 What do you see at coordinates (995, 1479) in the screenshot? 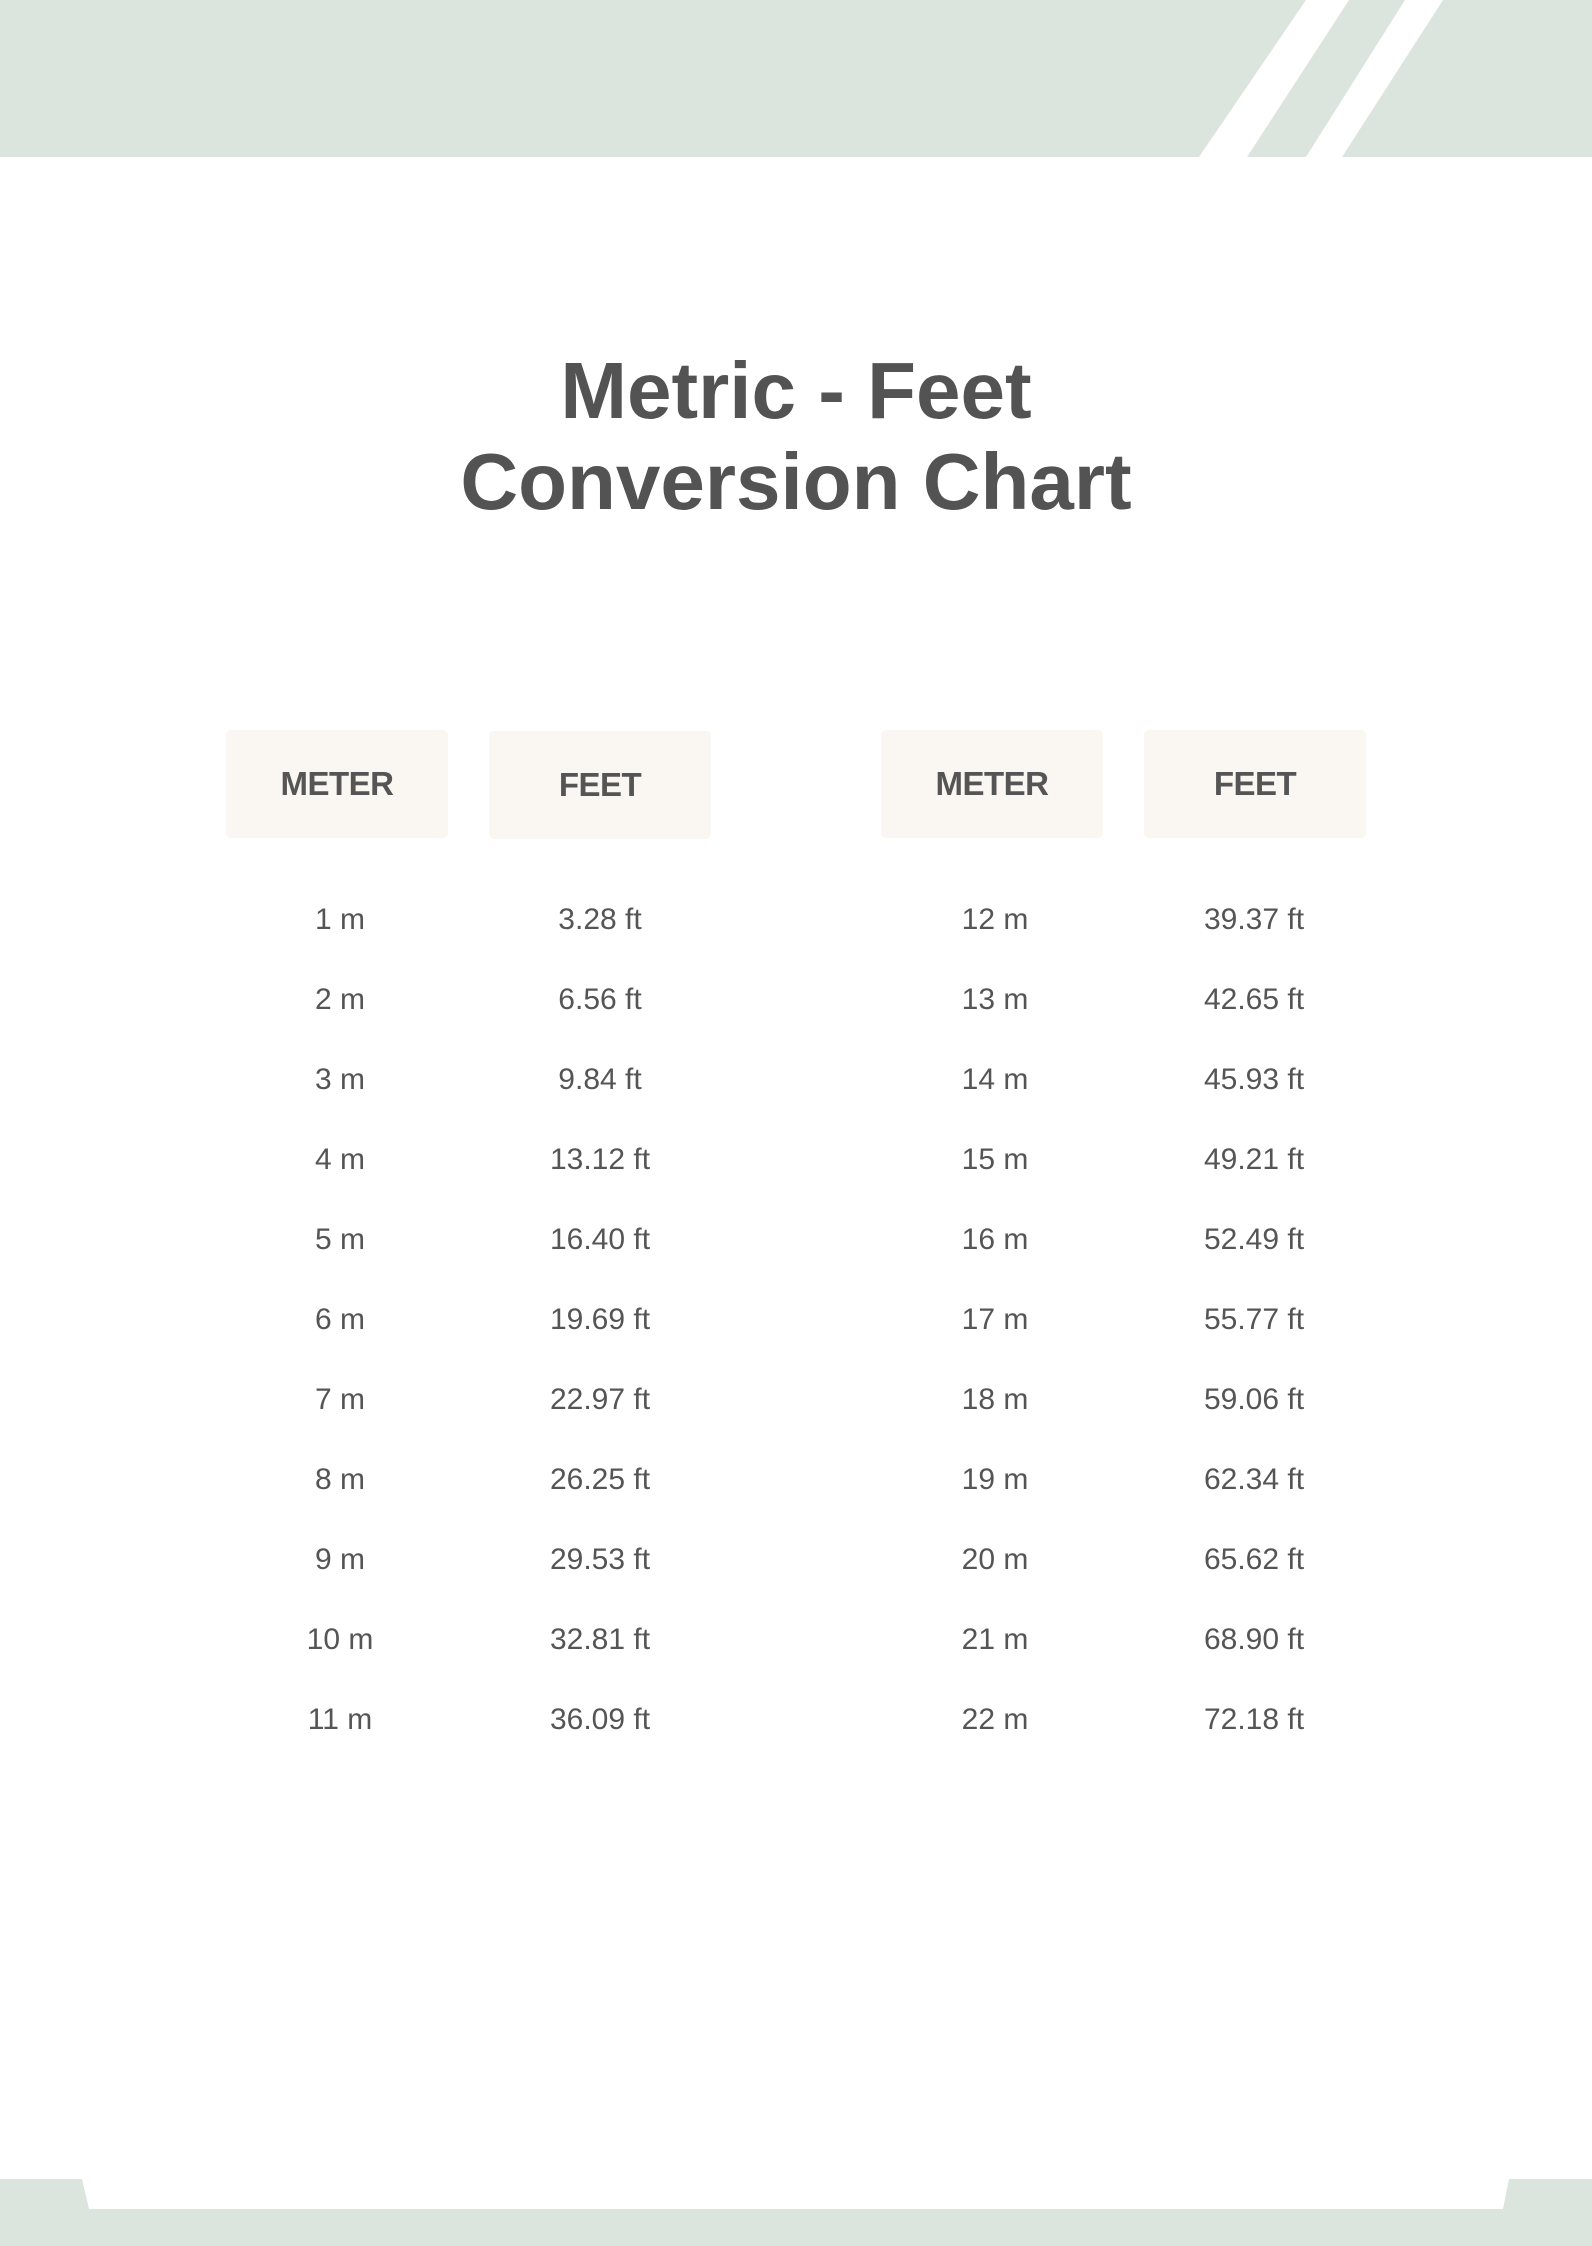
I see `meter-value: 19 m` at bounding box center [995, 1479].